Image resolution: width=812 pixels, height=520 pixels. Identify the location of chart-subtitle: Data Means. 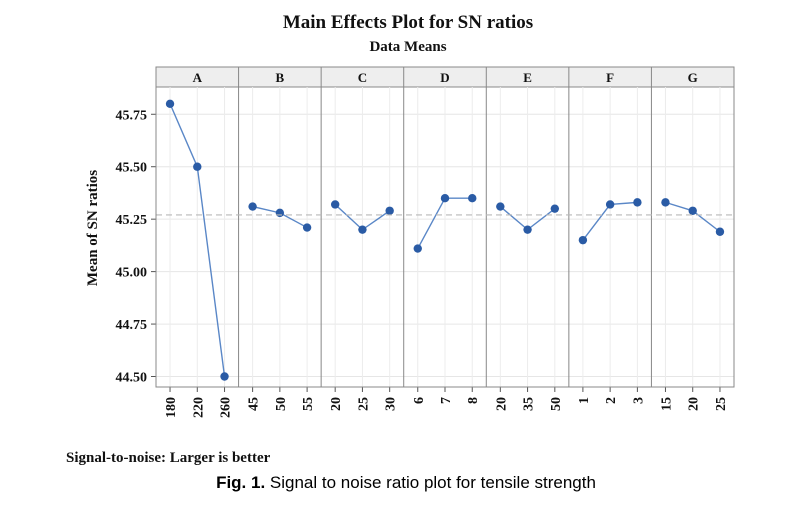
(407, 47).